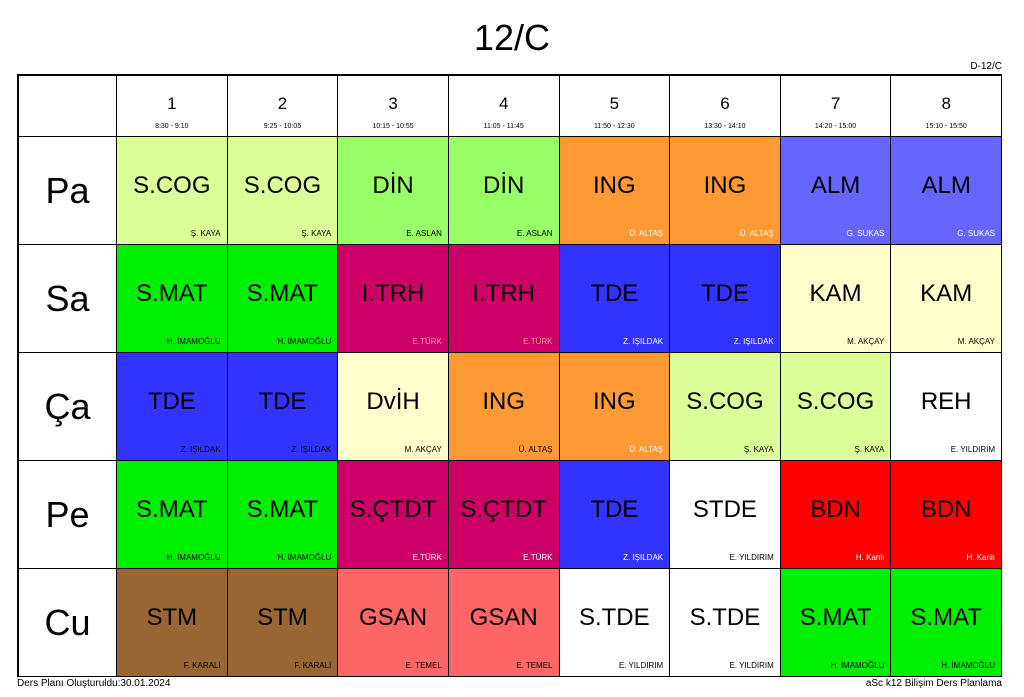 This screenshot has height=697, width=1024. Describe the element at coordinates (946, 126) in the screenshot. I see `period-time: 15:10 - 15:50` at that location.